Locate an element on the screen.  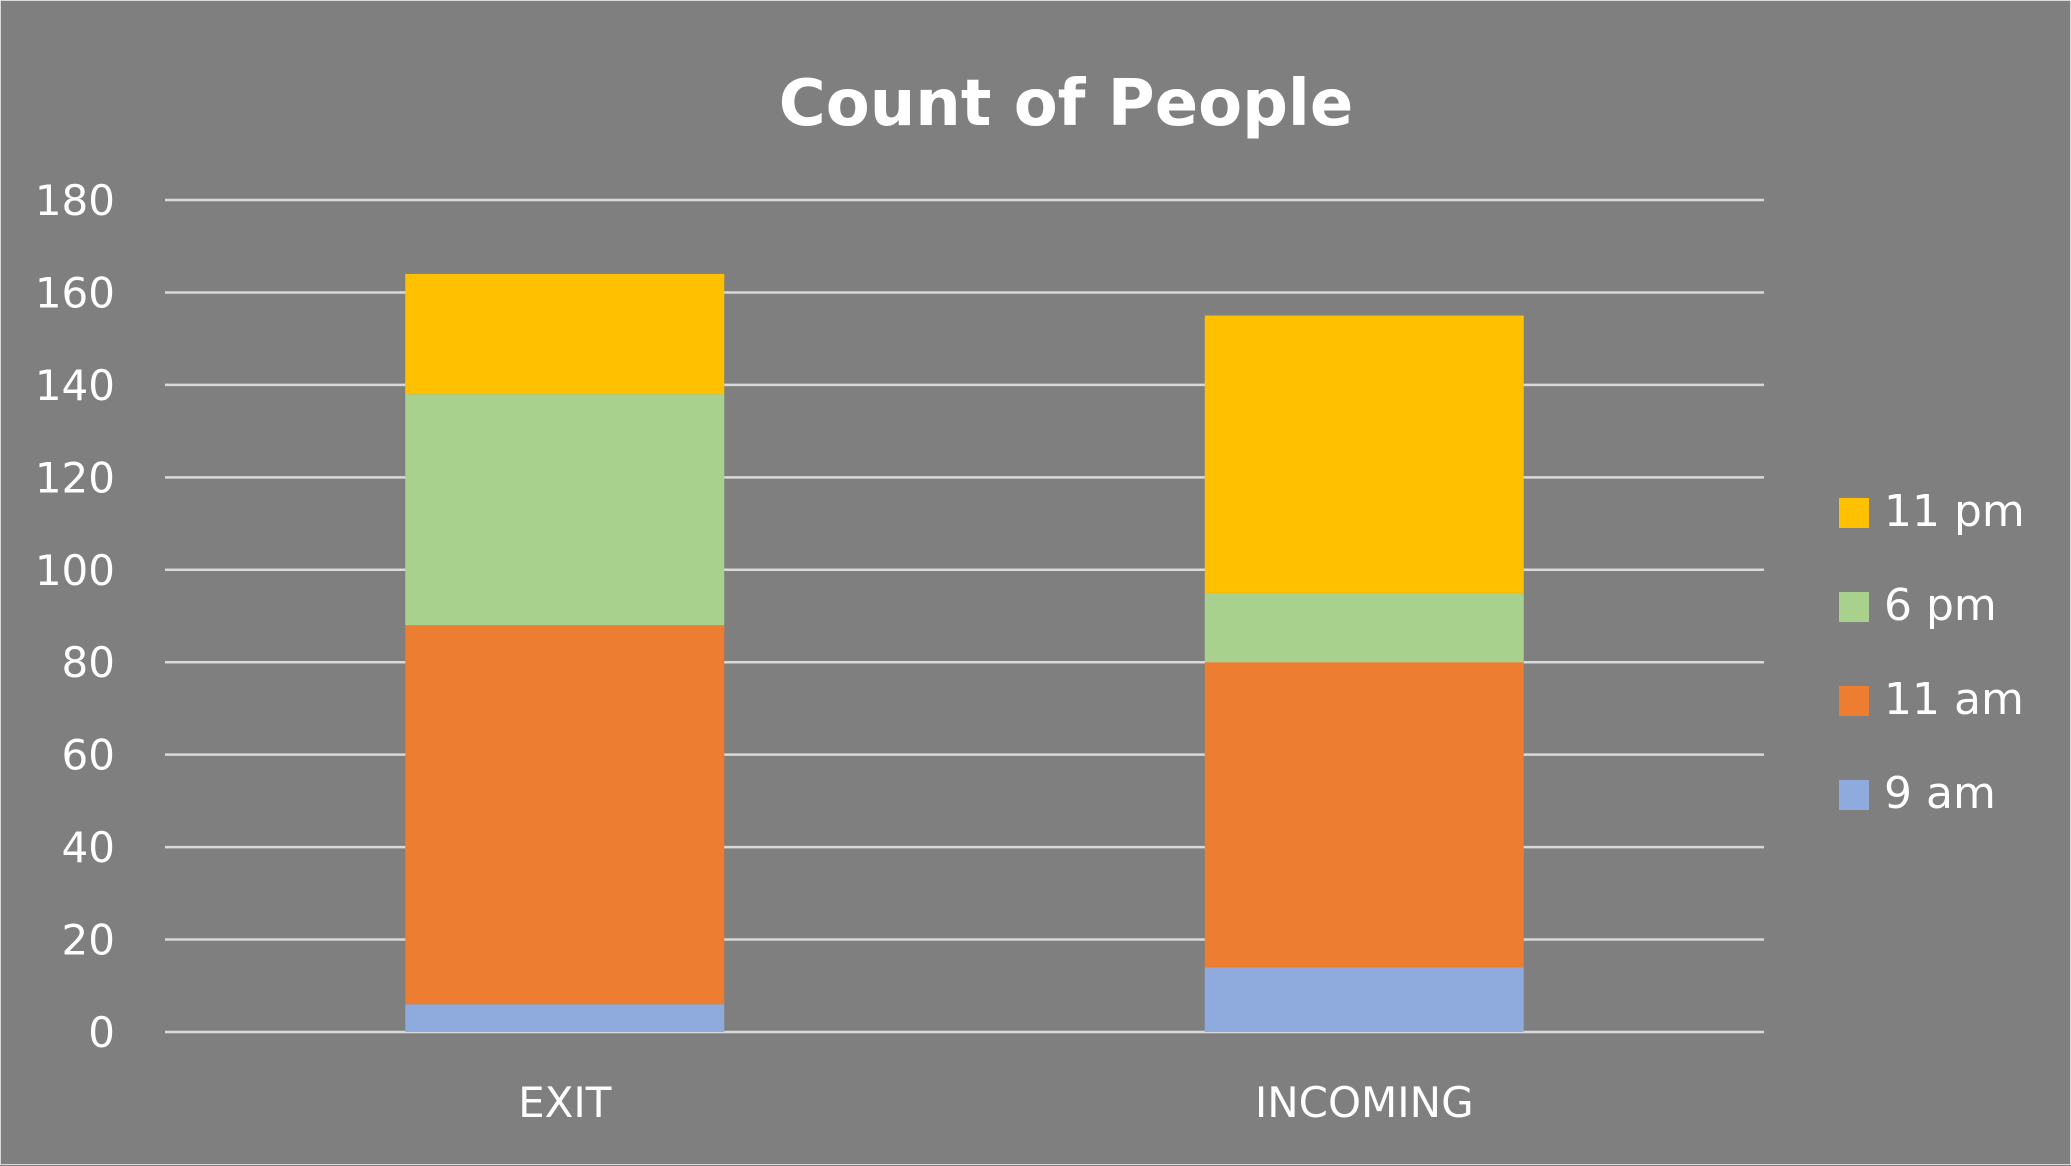
y-tick-label-40: 40 is located at coordinates (88, 847).